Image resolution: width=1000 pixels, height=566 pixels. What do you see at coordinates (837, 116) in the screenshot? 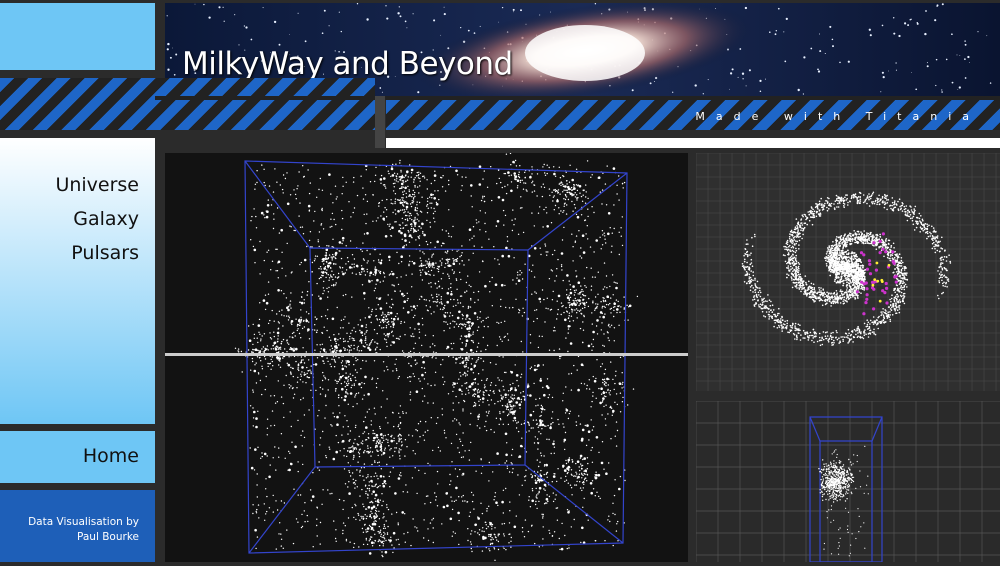
I see `made-with-label: Made with Titania` at bounding box center [837, 116].